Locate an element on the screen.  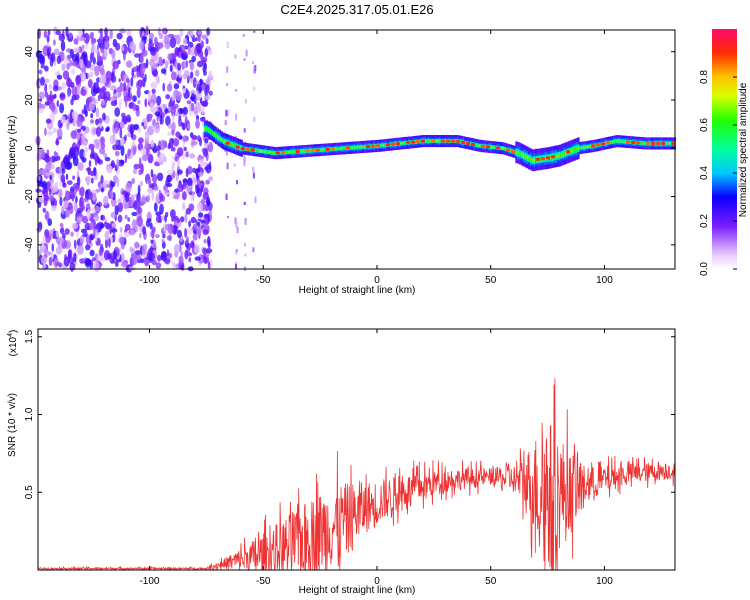
spectrogram-ytick-label: 40 is located at coordinates (29, 52).